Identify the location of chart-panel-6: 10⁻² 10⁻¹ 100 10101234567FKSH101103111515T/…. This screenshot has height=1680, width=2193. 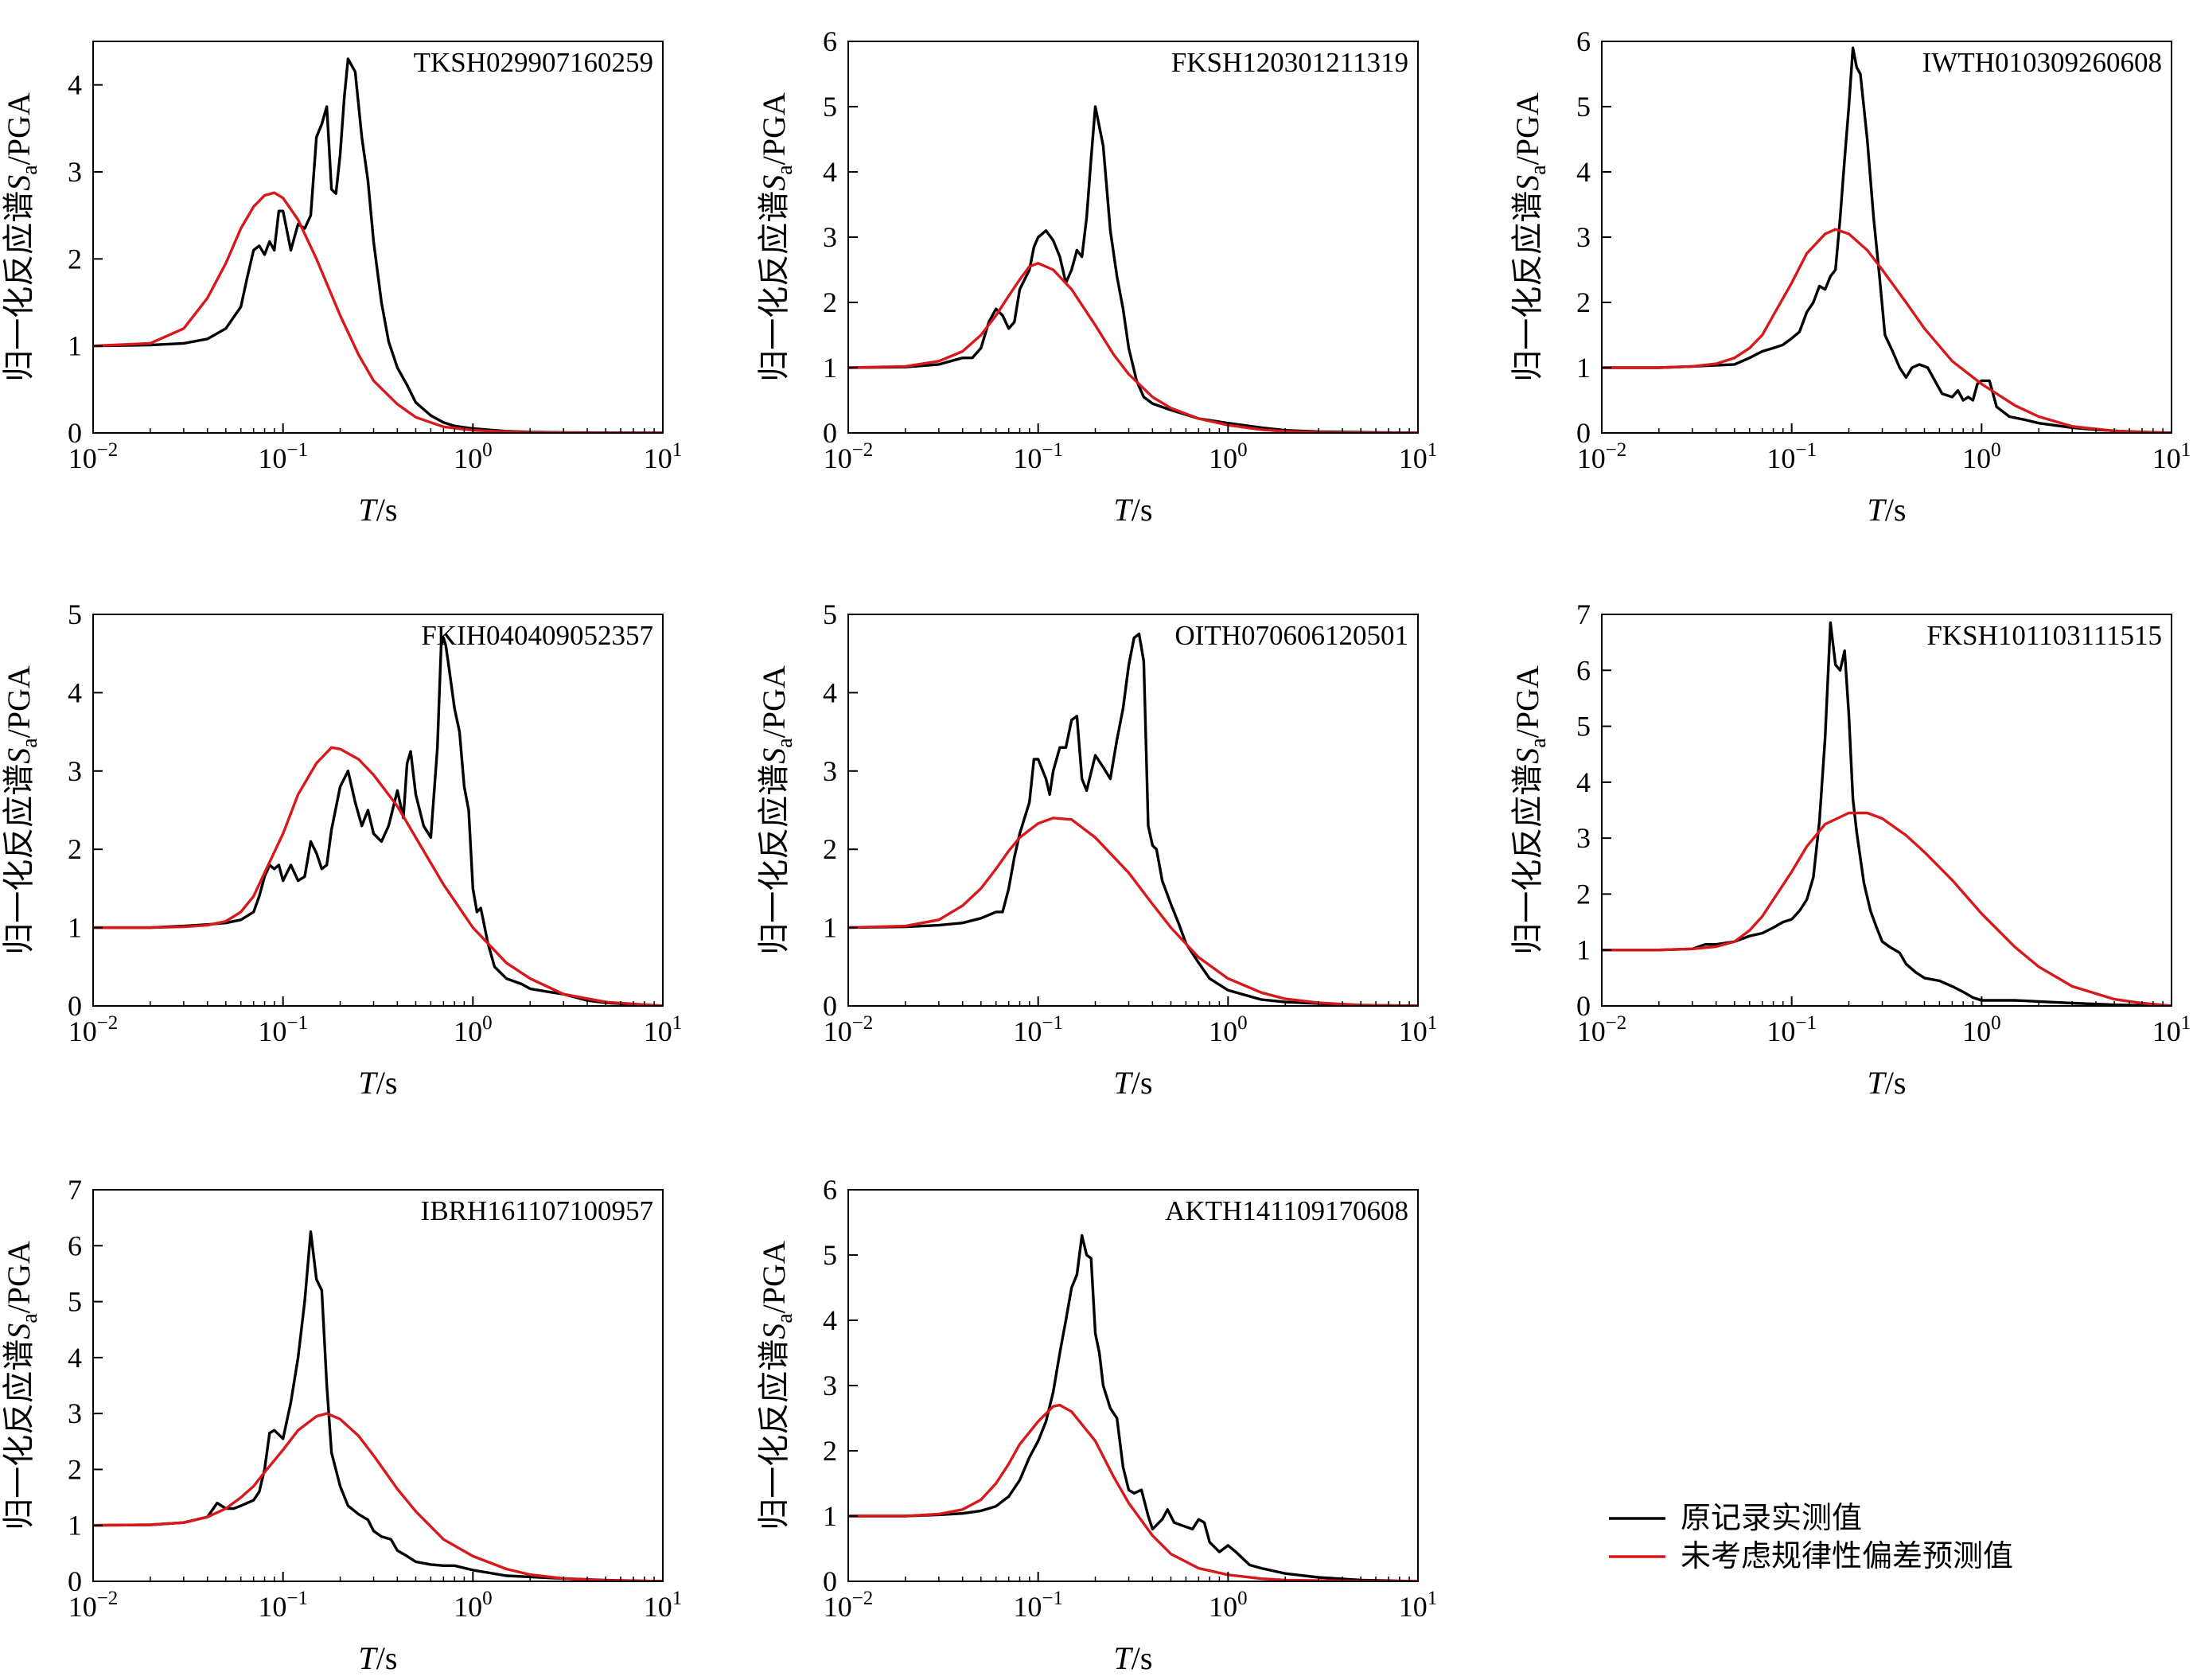
(1850, 849).